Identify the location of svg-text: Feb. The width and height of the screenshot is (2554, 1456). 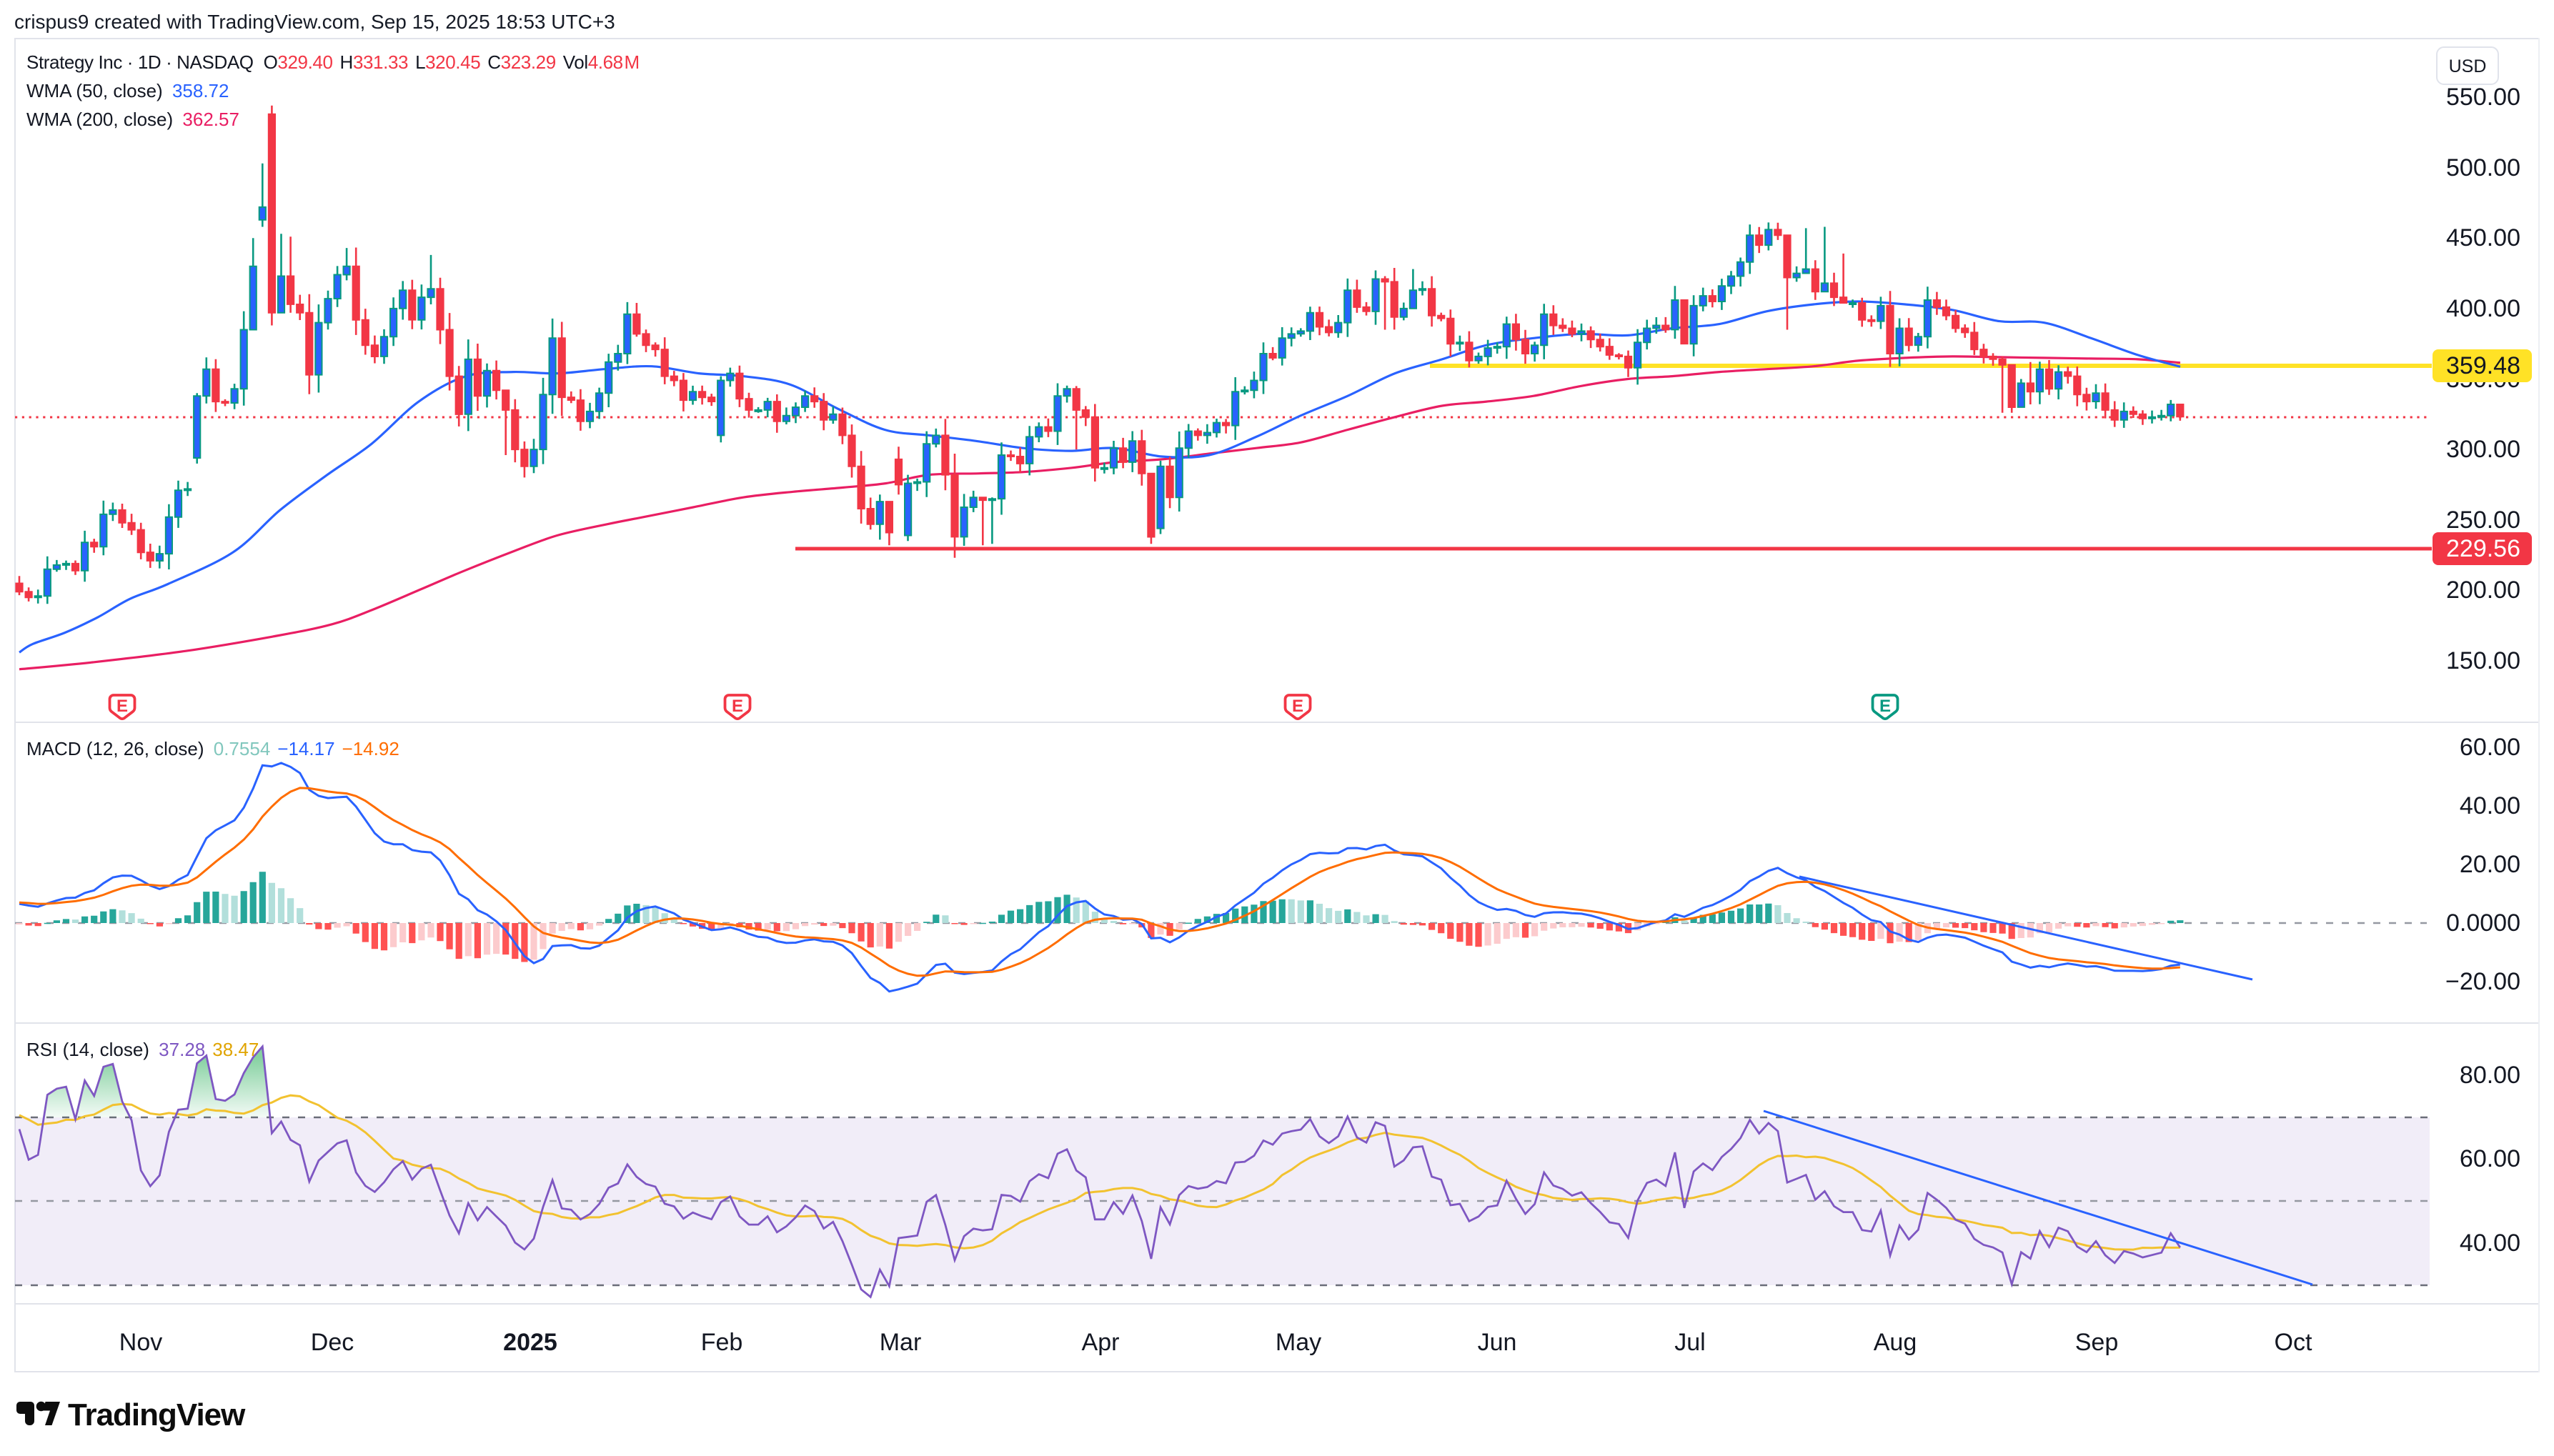
(722, 1342).